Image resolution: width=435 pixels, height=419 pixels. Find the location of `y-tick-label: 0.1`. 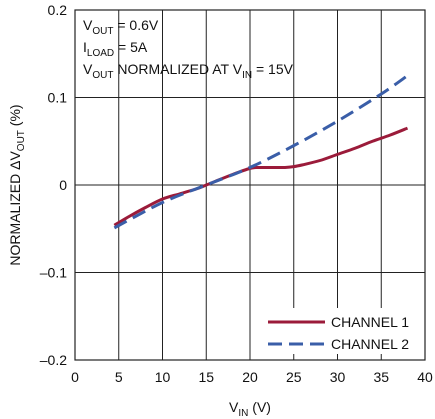

y-tick-label: 0.1 is located at coordinates (58, 98).